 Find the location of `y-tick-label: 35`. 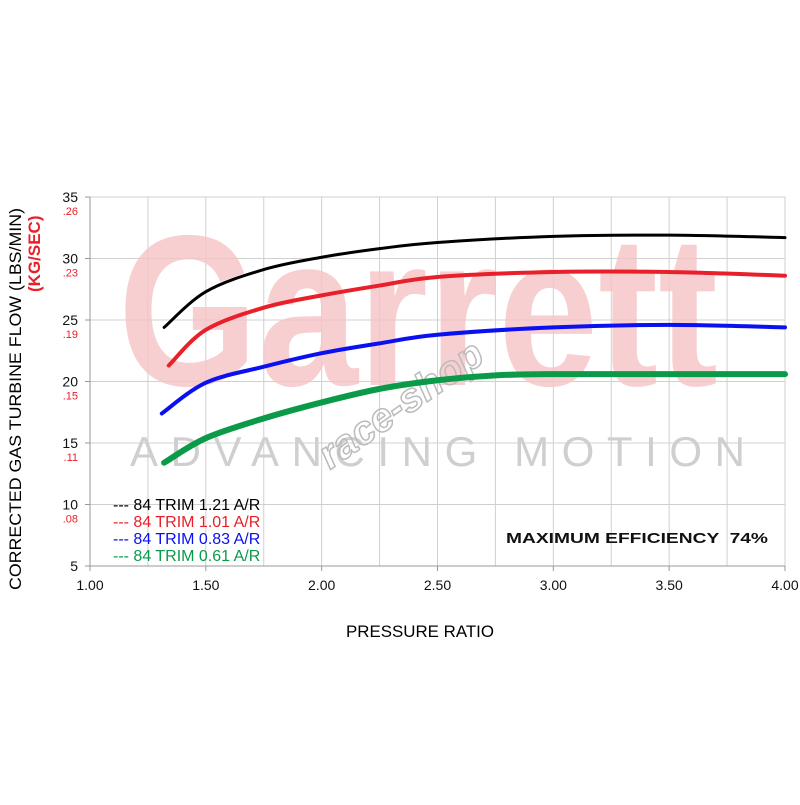

y-tick-label: 35 is located at coordinates (70, 197).